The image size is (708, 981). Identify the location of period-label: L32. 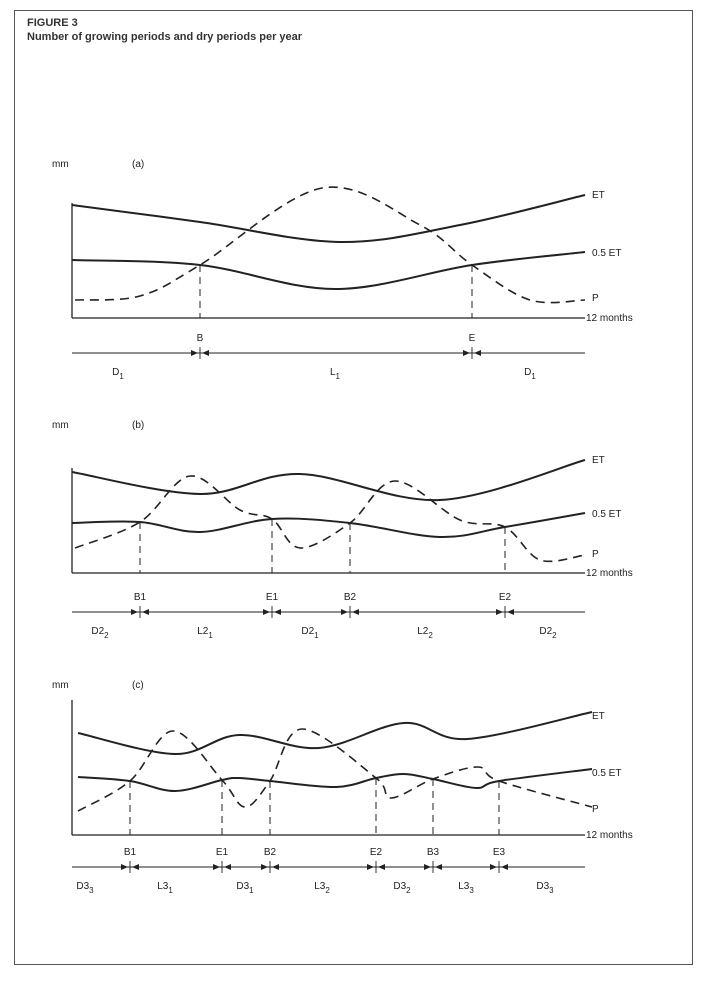
(322, 888).